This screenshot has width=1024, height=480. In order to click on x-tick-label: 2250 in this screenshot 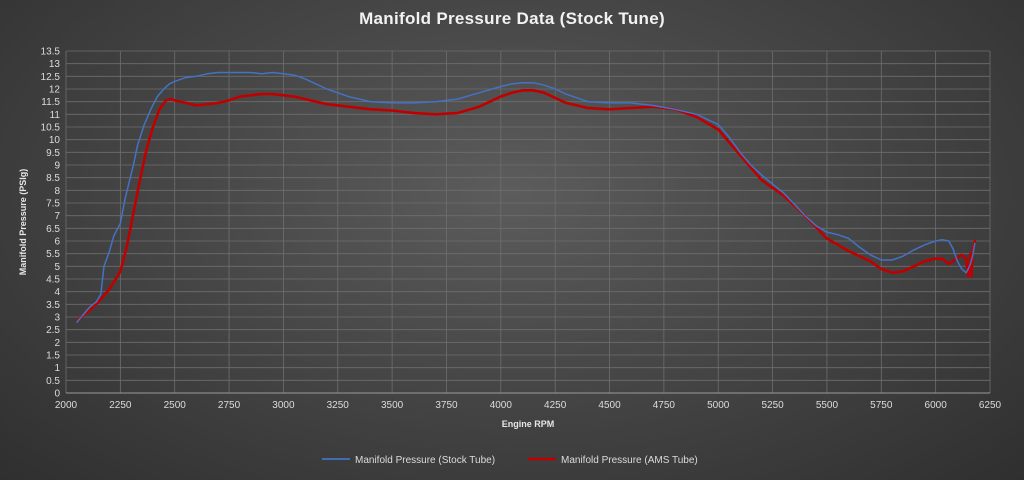, I will do `click(120, 405)`.